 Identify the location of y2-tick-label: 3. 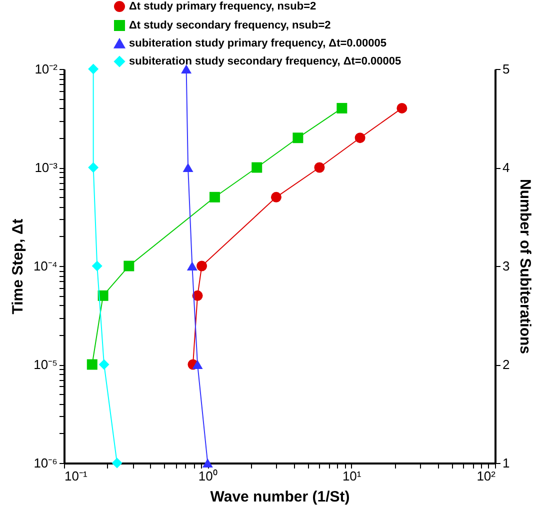
(506, 266).